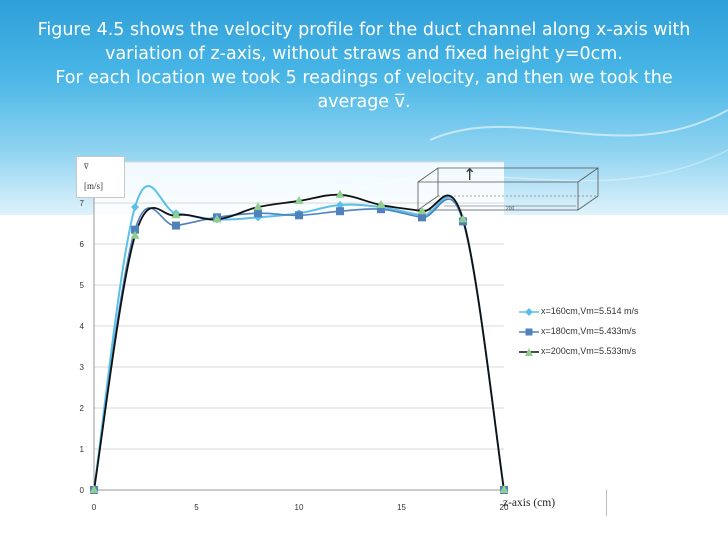 The image size is (728, 546). I want to click on y-tick-2: 2, so click(82, 408).